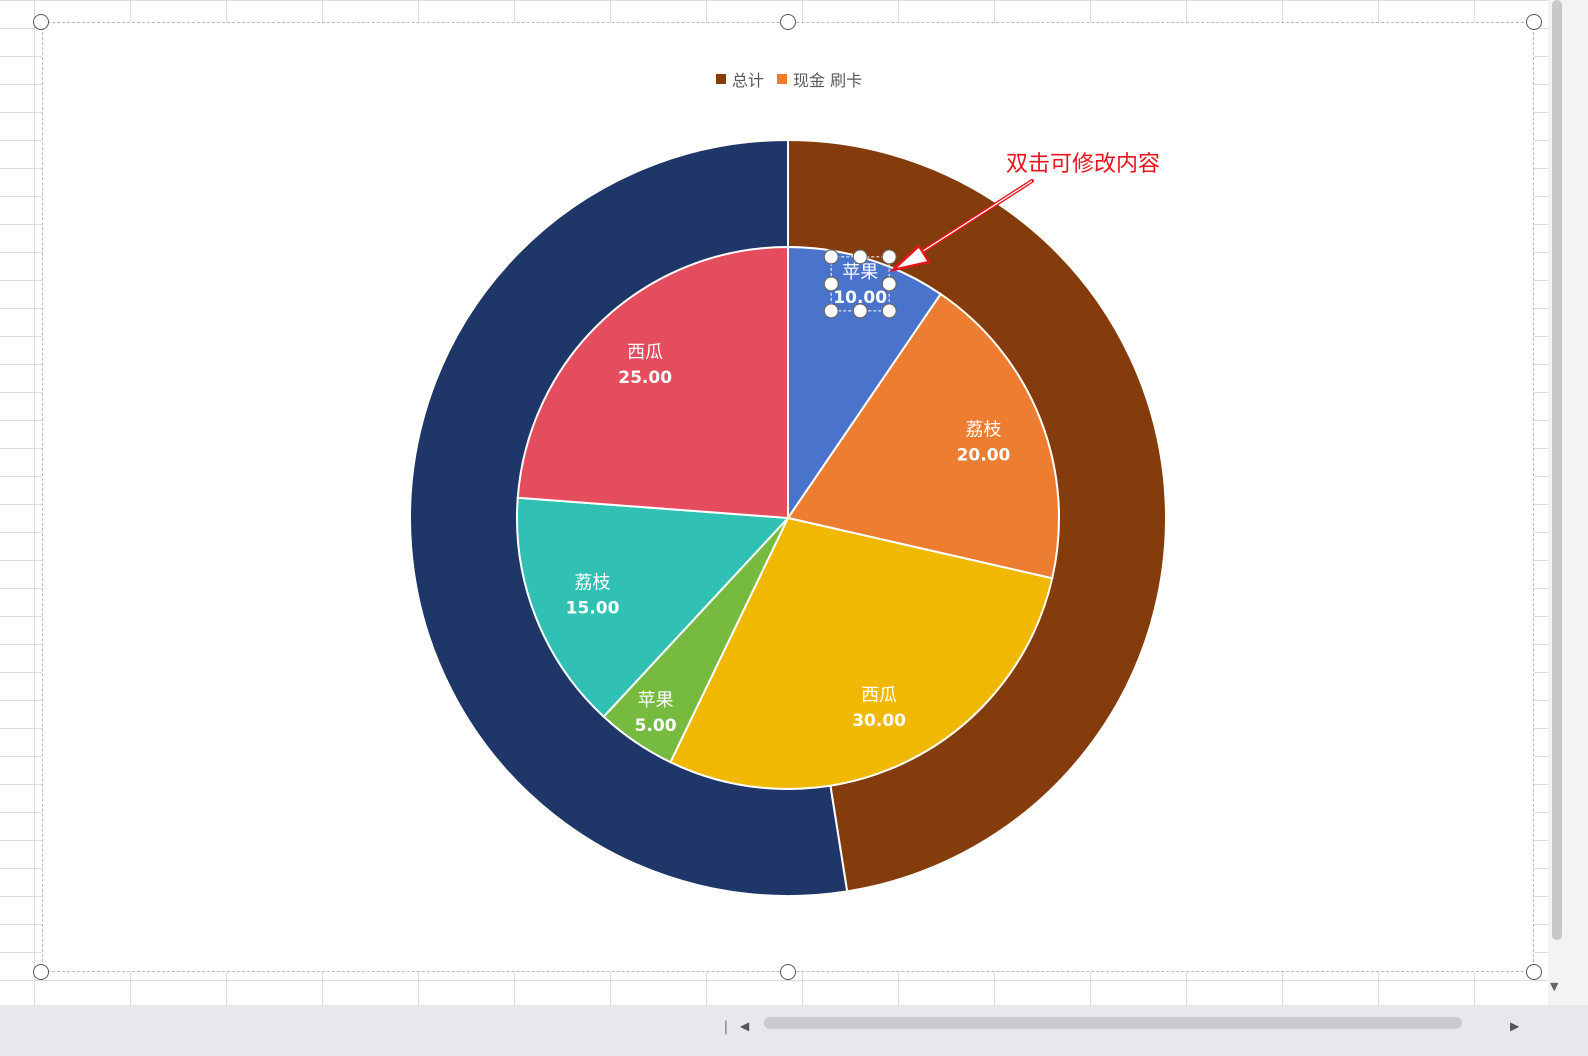 The width and height of the screenshot is (1588, 1056). I want to click on slice-label-name-4: 荔枝, so click(593, 583).